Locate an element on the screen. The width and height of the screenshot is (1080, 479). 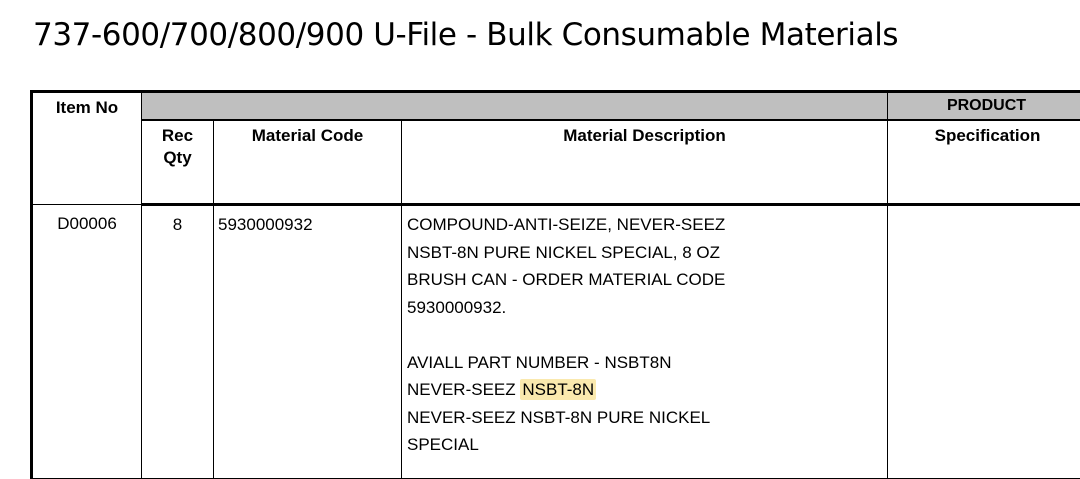
column-header-item-no: Item No is located at coordinates (87, 148).